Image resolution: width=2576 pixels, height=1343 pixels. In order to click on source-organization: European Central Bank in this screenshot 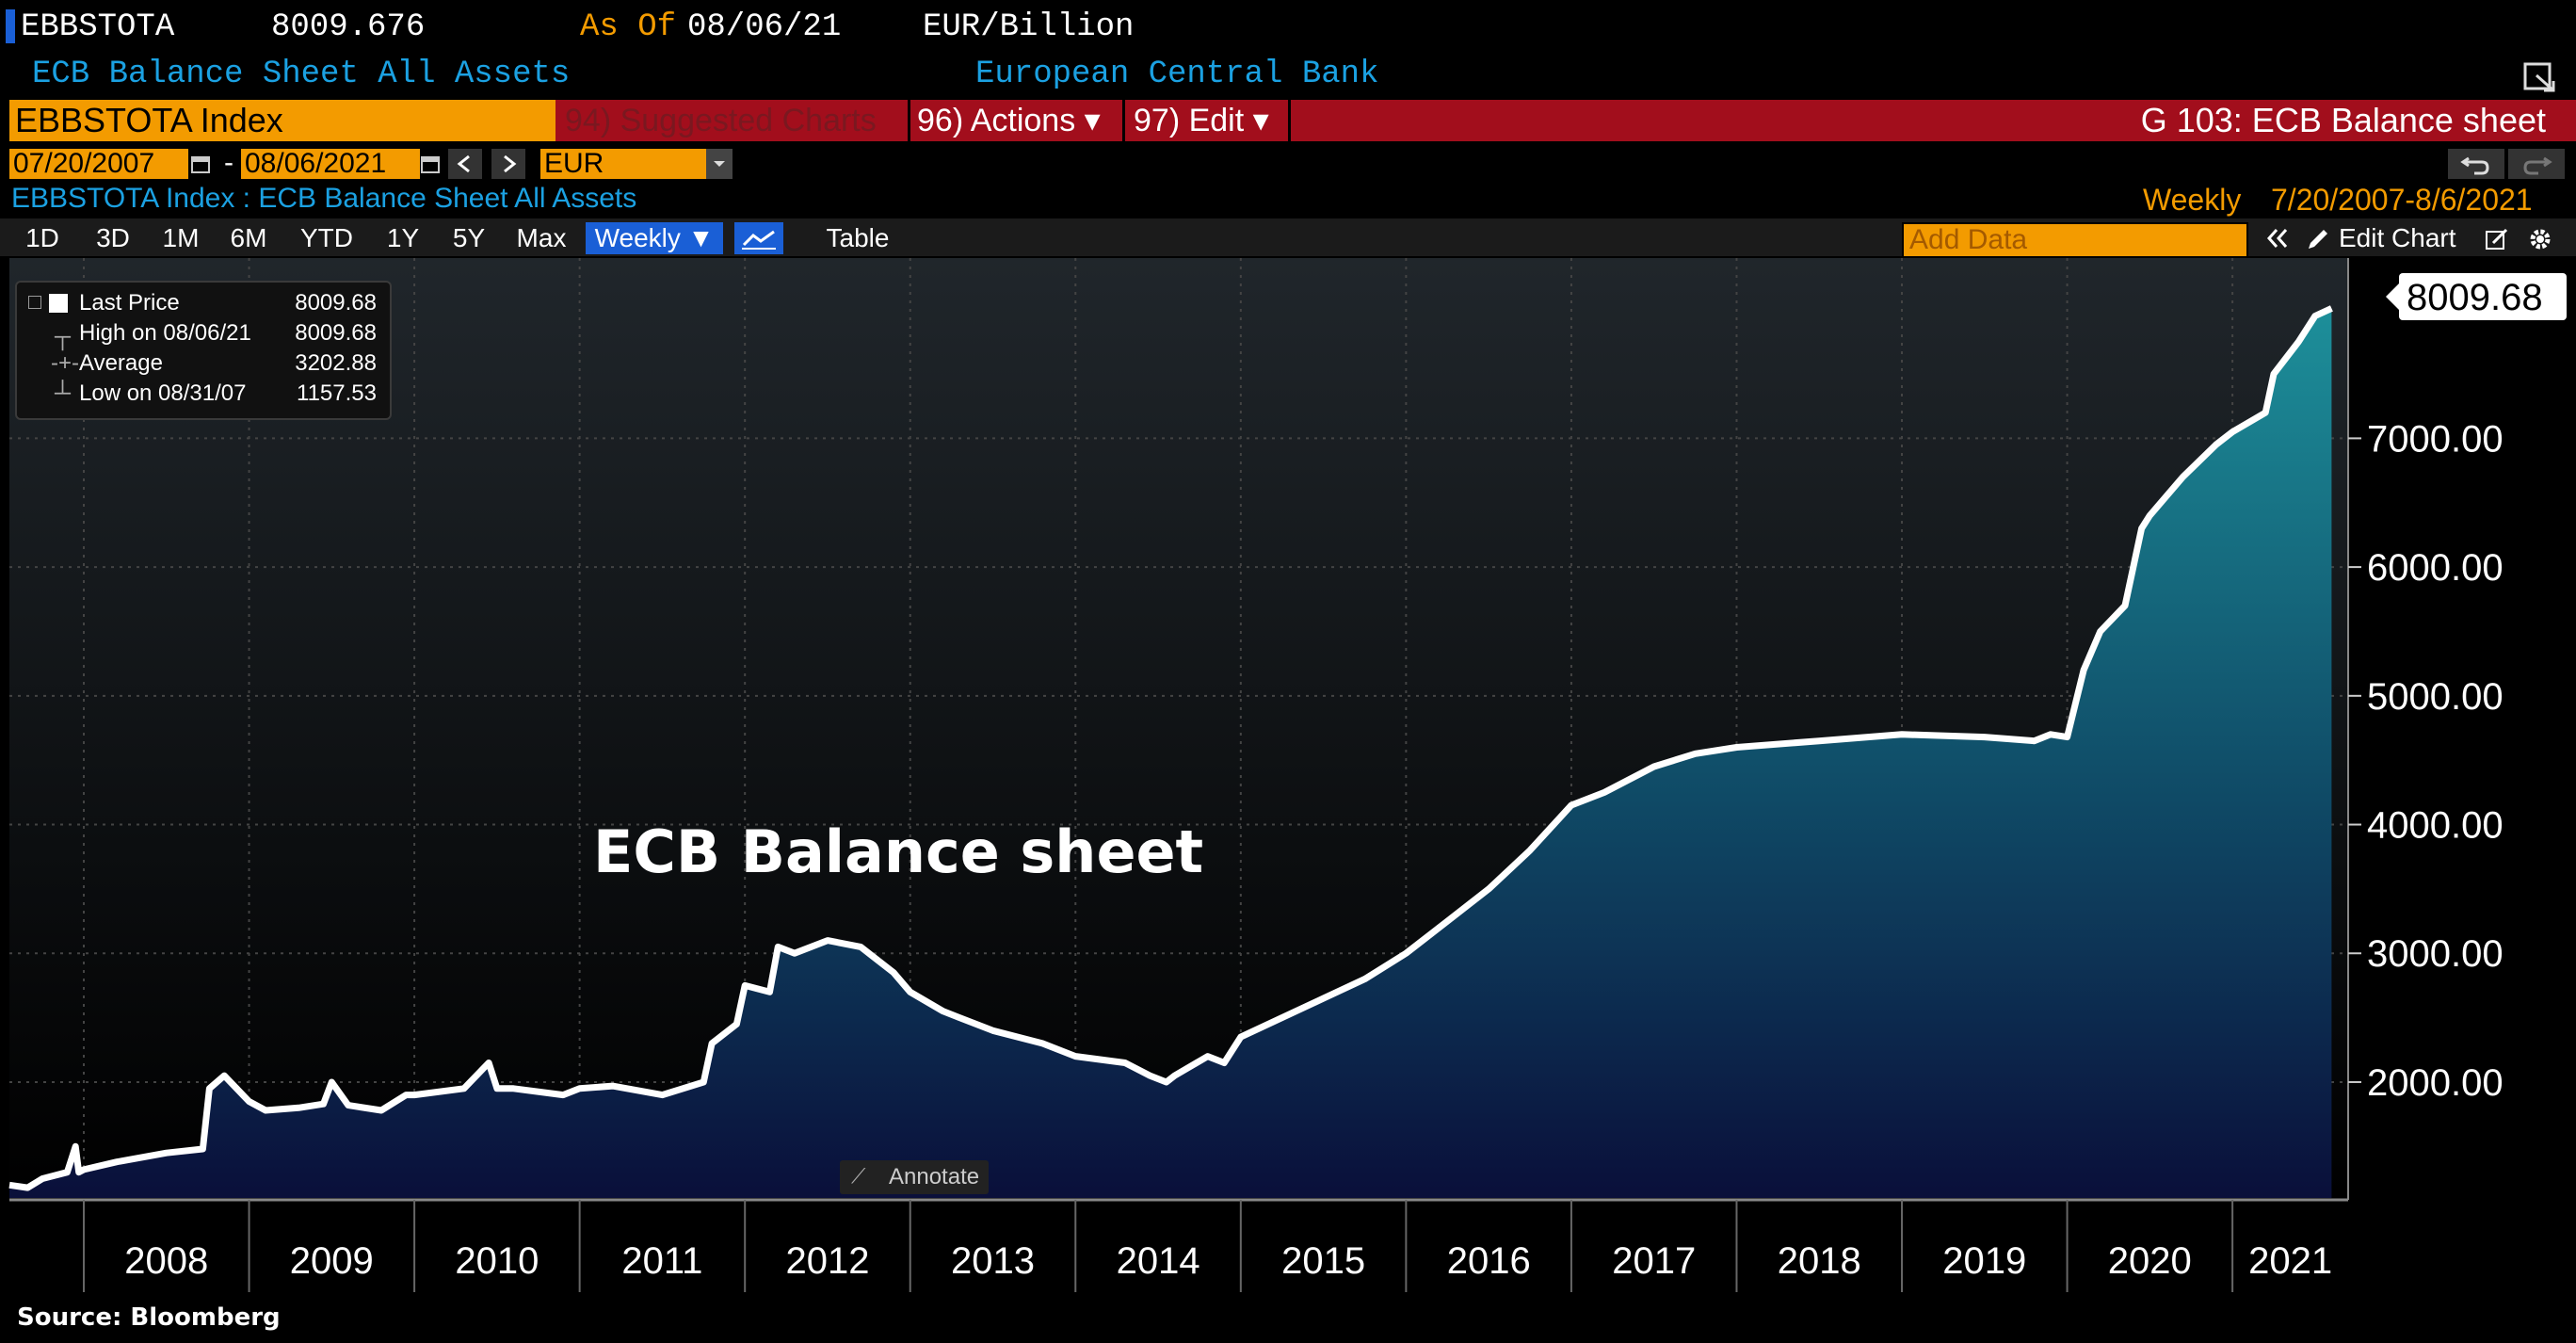, I will do `click(1177, 74)`.